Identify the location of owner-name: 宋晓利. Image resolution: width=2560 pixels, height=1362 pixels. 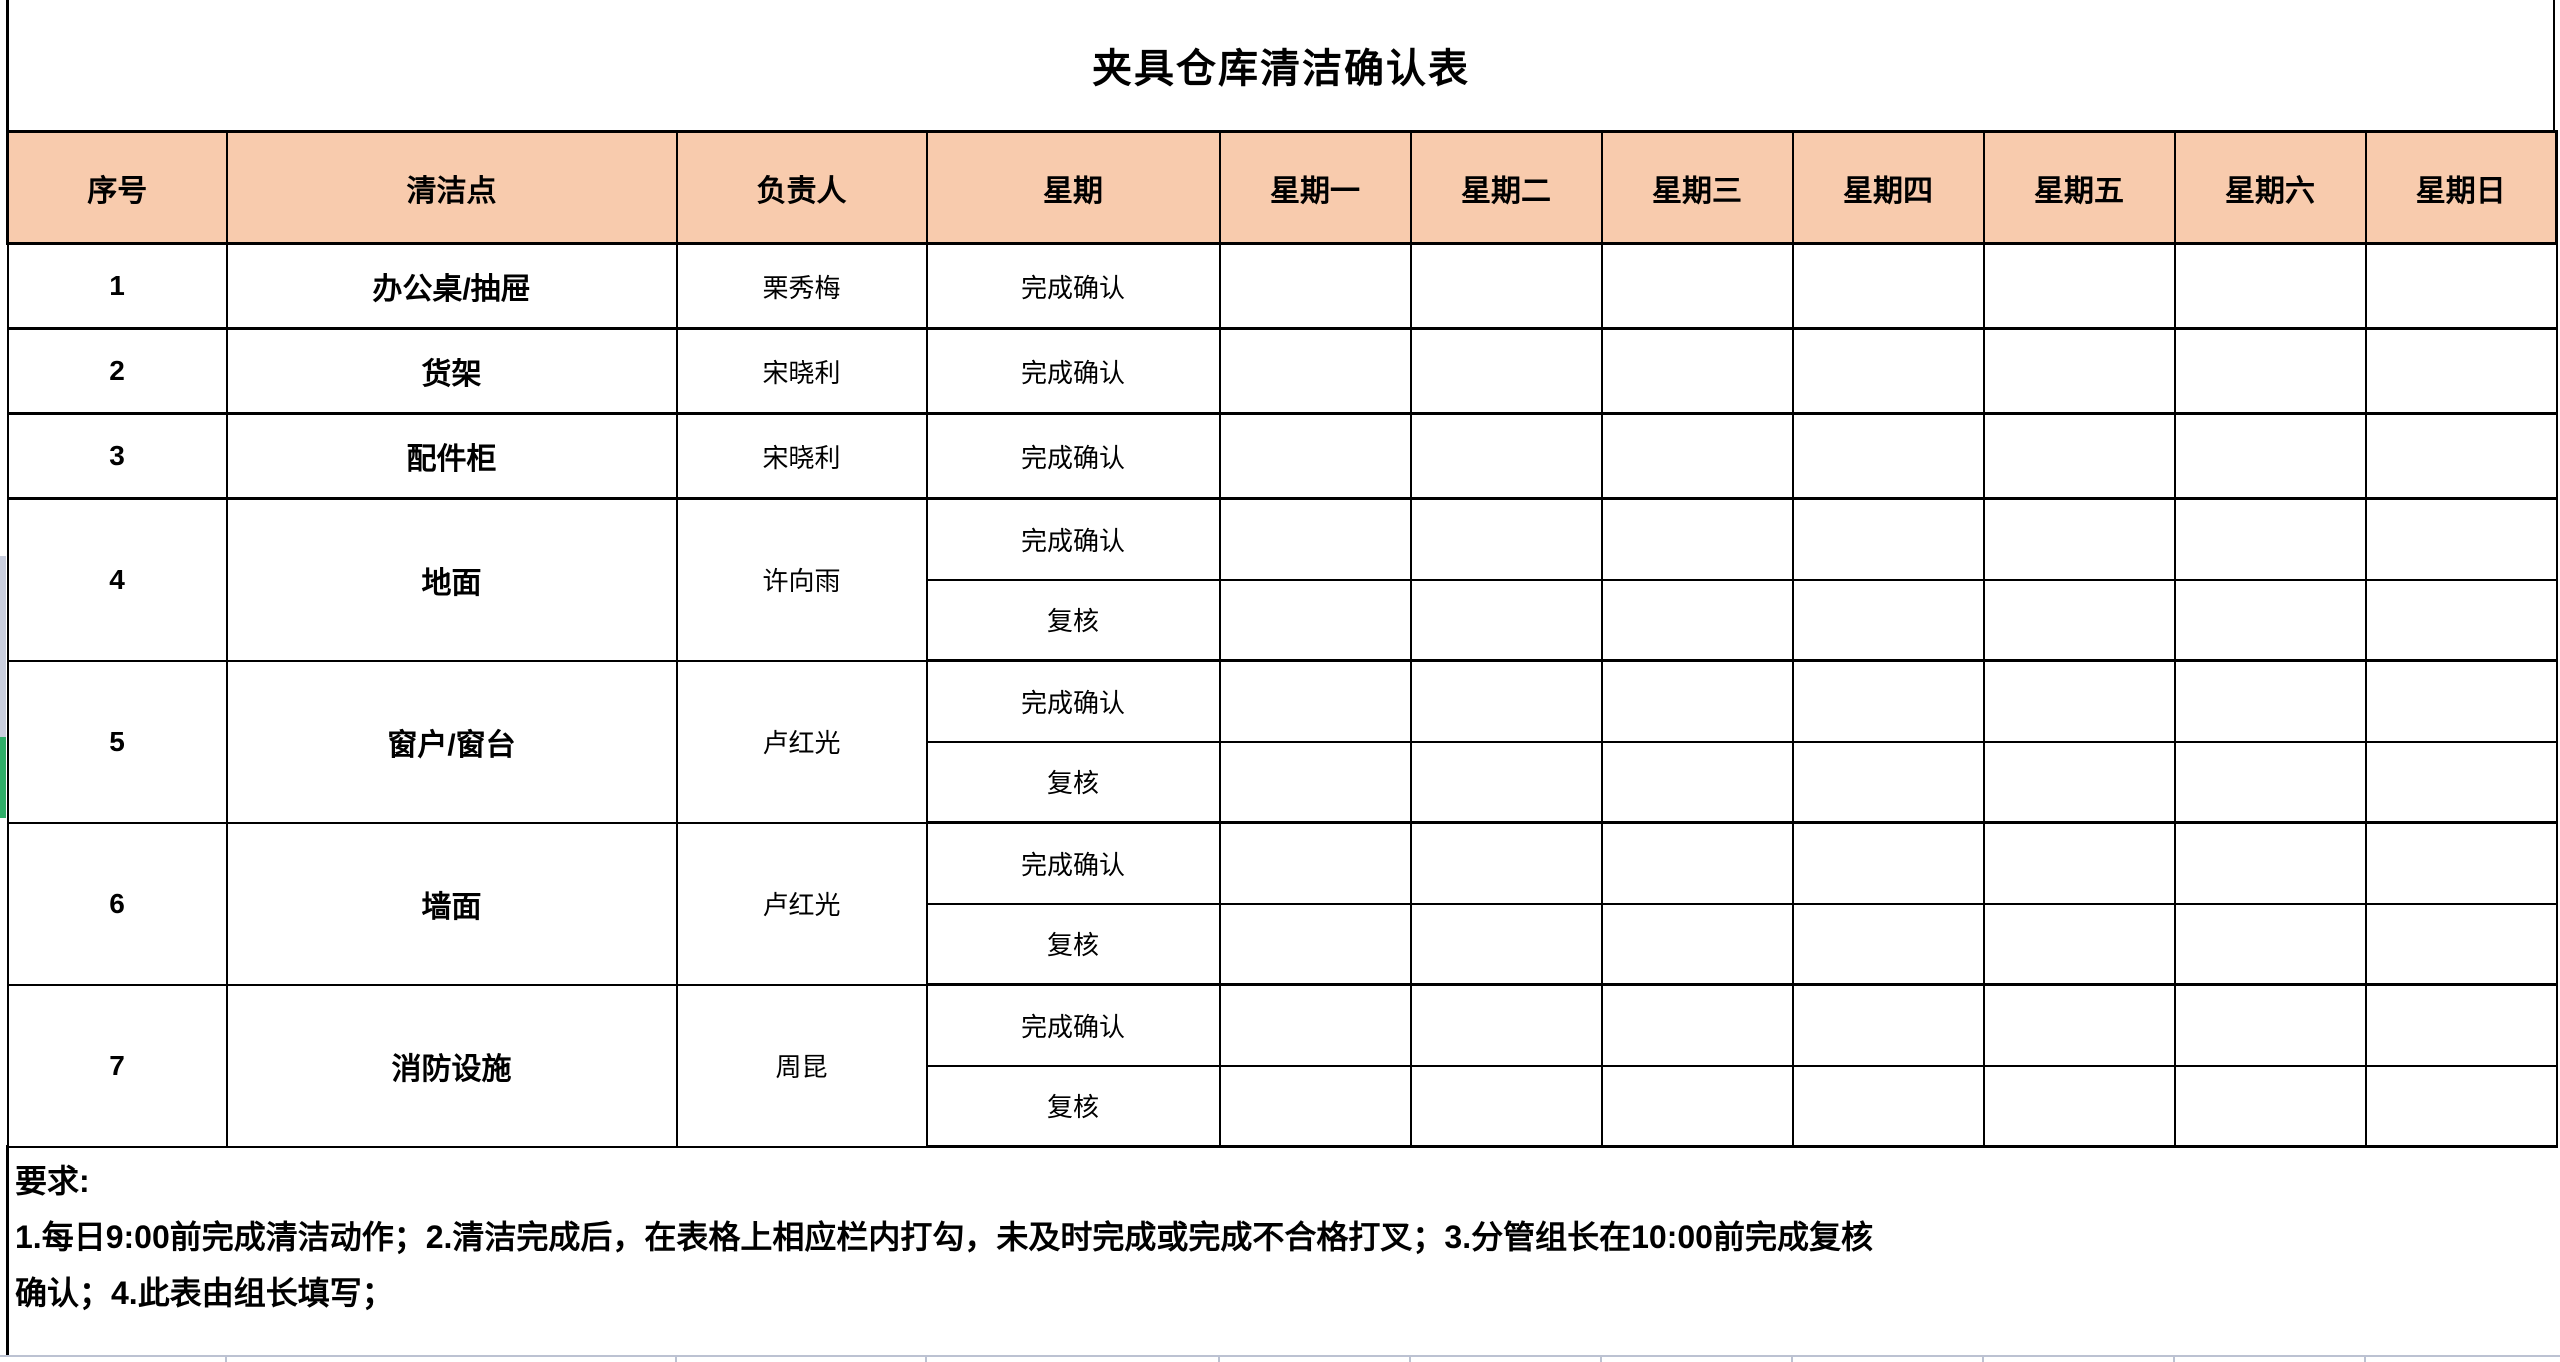
(801, 371).